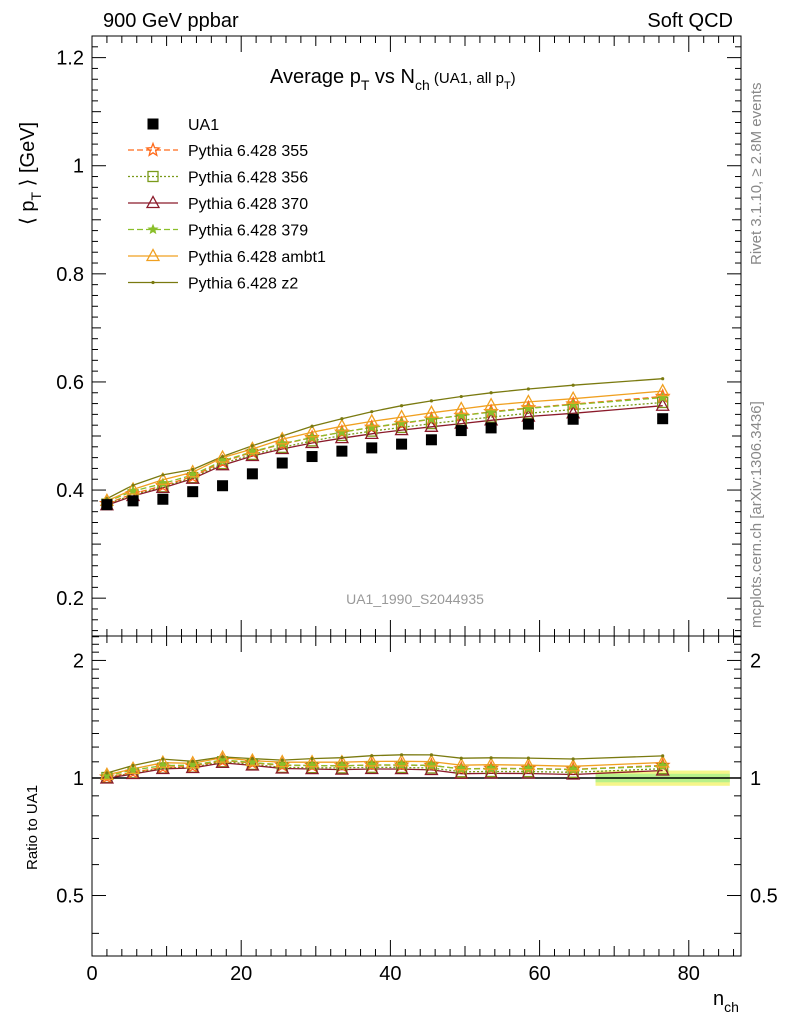 This screenshot has height=1024, width=786. What do you see at coordinates (390, 974) in the screenshot?
I see `x-tick-label: 40` at bounding box center [390, 974].